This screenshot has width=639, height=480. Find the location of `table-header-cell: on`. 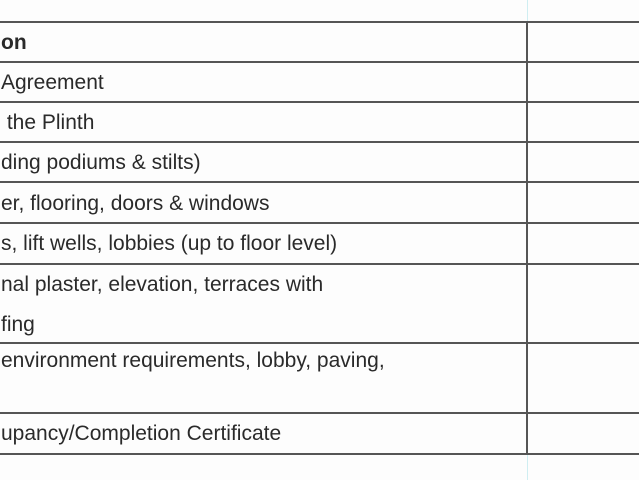

table-header-cell: on is located at coordinates (14, 42).